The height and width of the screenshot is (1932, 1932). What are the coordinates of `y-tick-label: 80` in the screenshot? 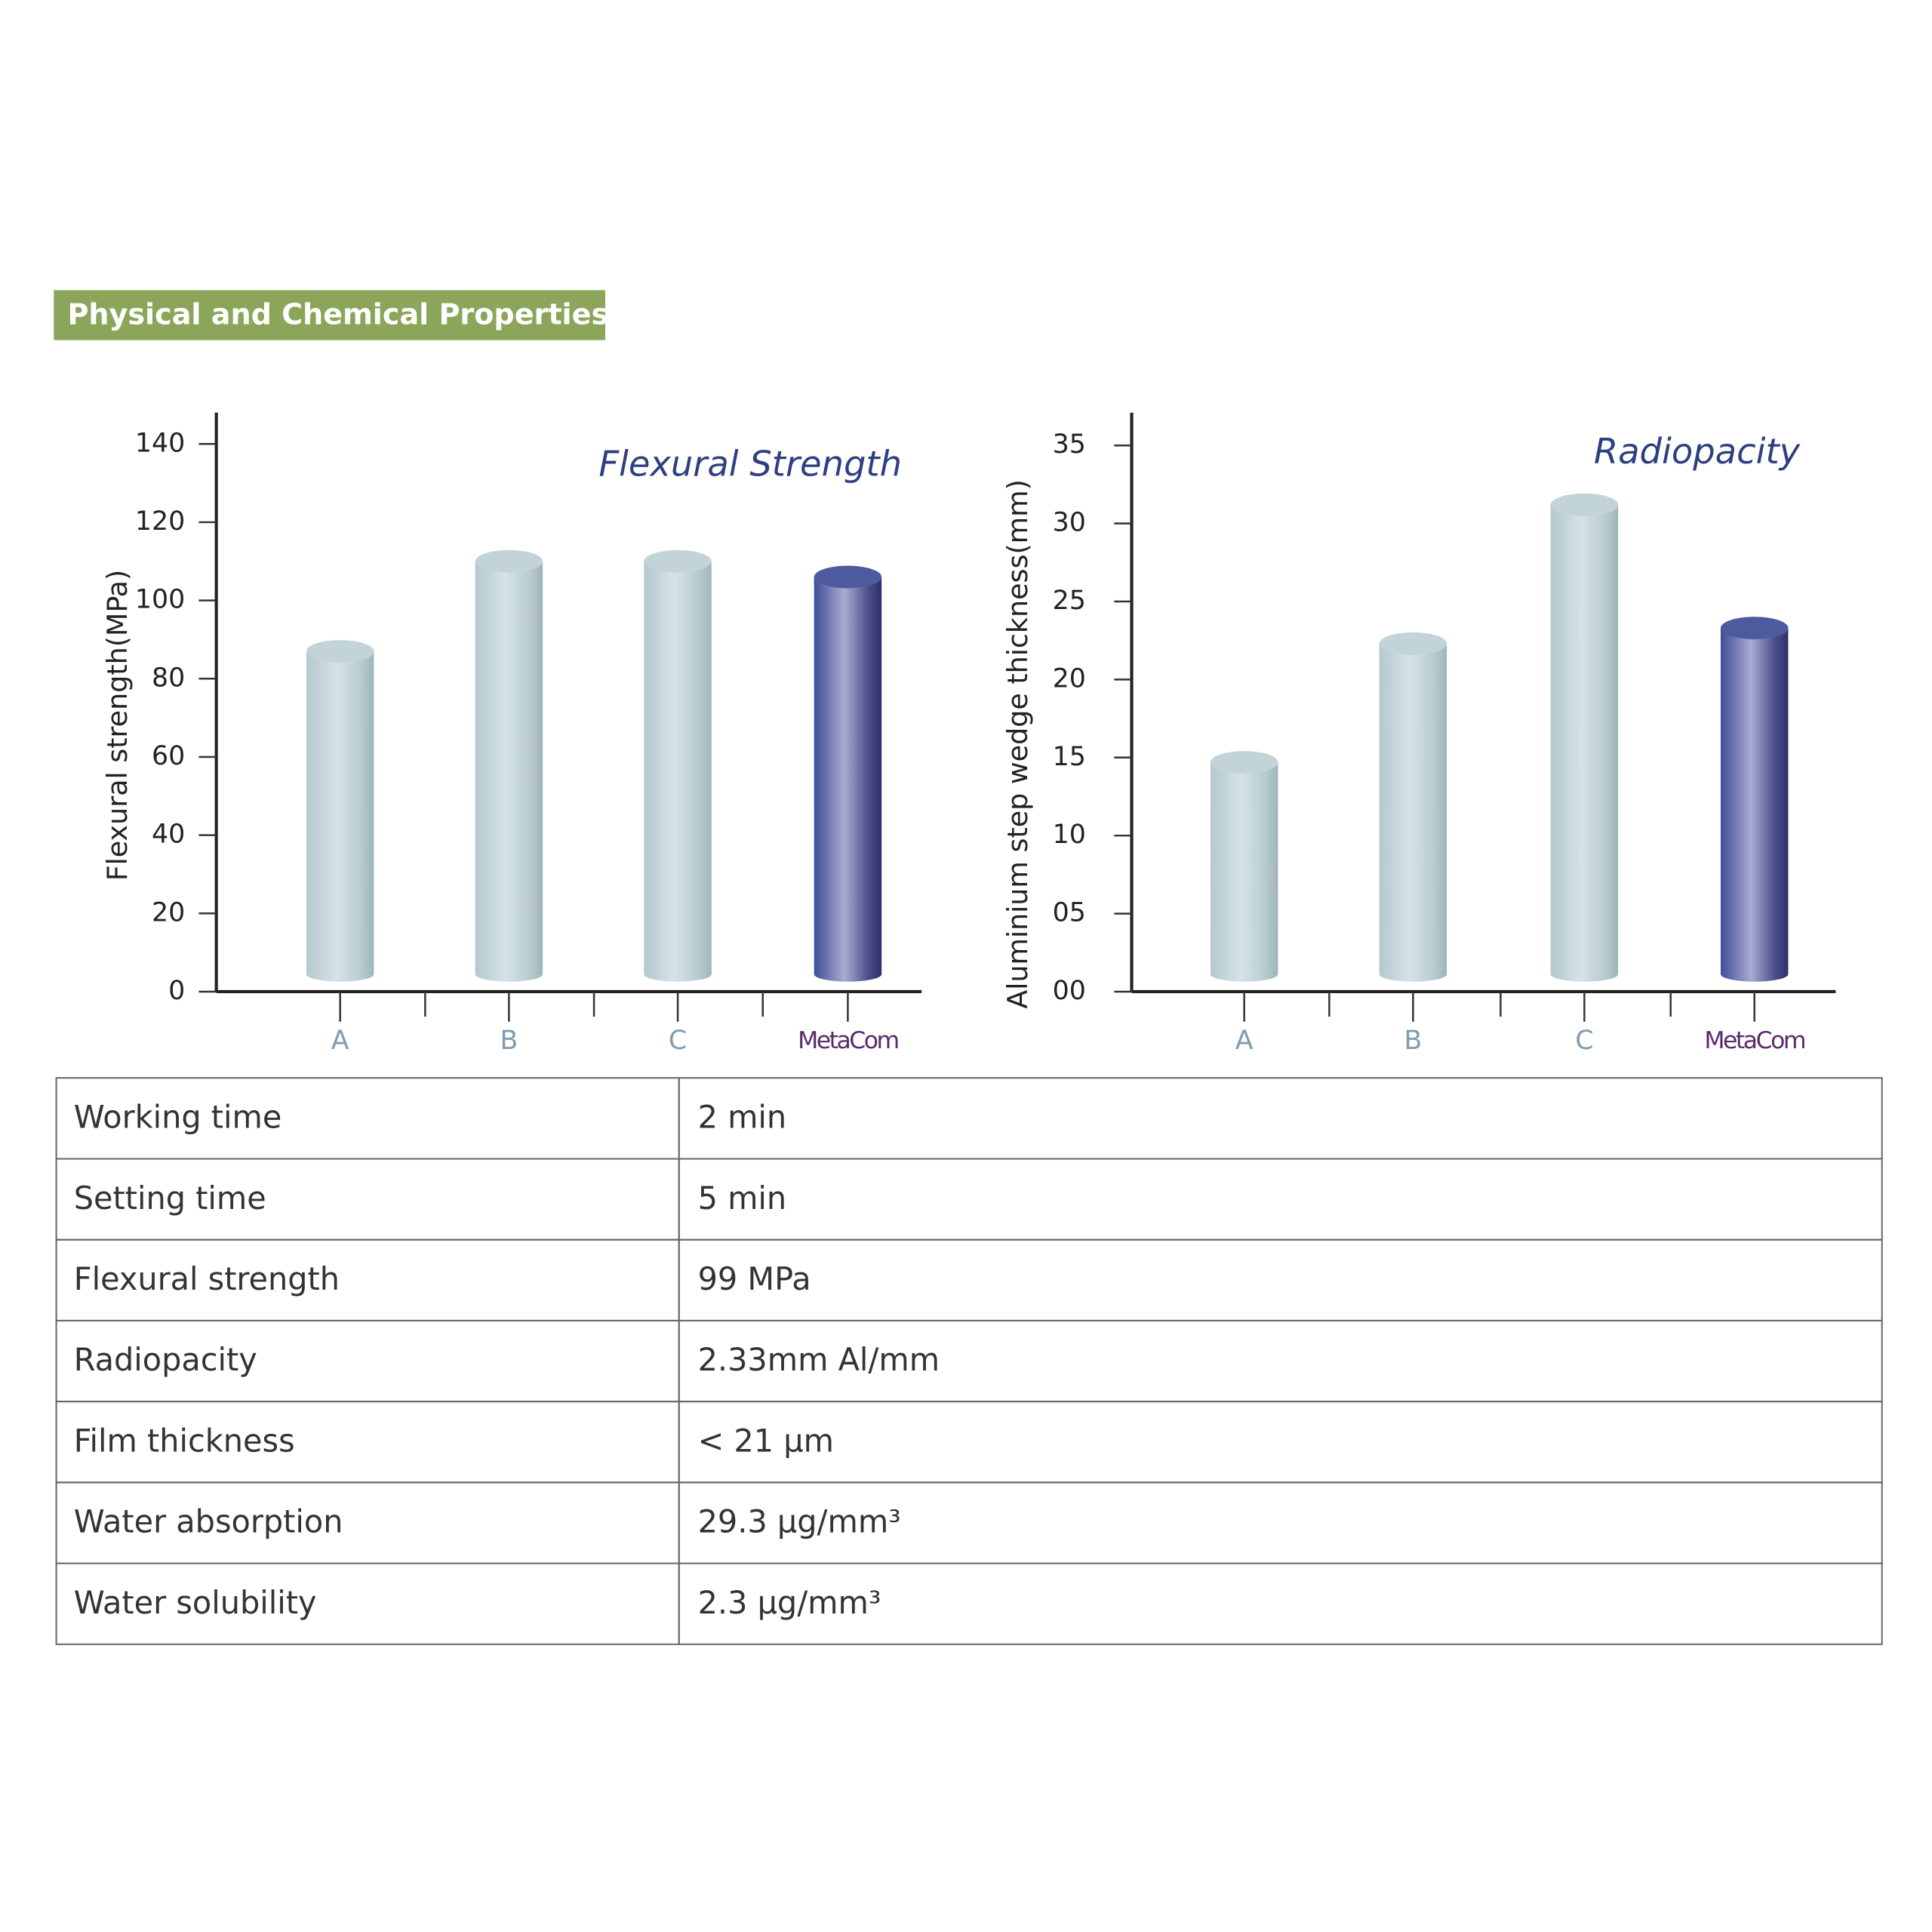 It's located at (168, 678).